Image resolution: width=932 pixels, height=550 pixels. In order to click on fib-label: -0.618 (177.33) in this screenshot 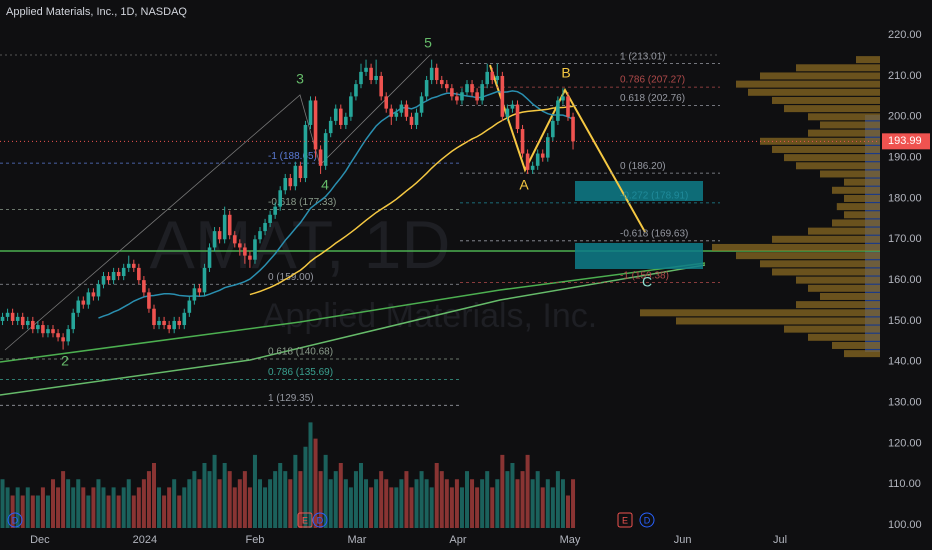, I will do `click(302, 202)`.